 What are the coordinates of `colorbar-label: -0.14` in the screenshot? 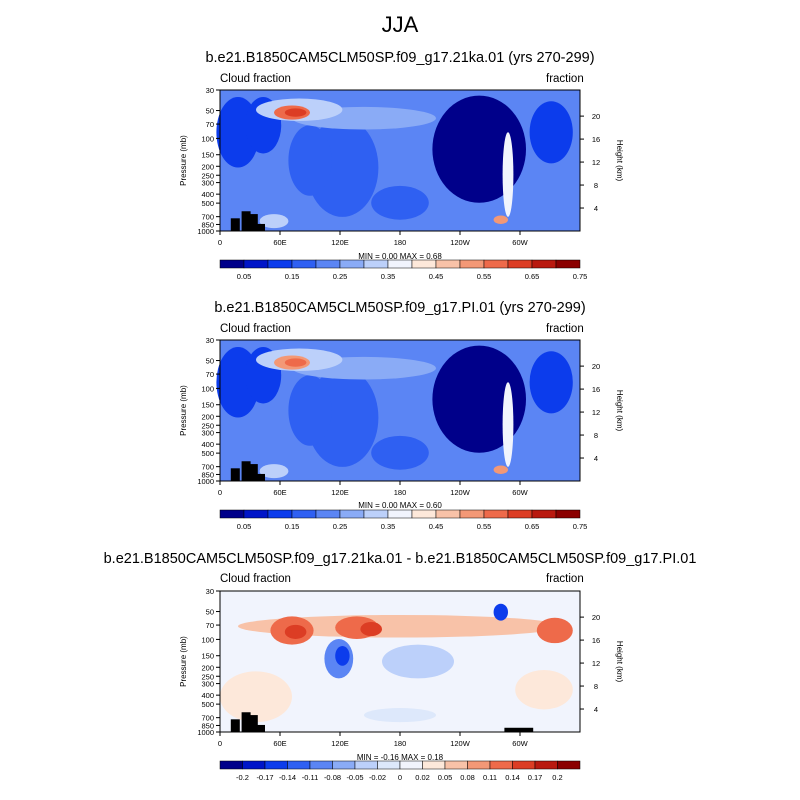 It's located at (287, 777).